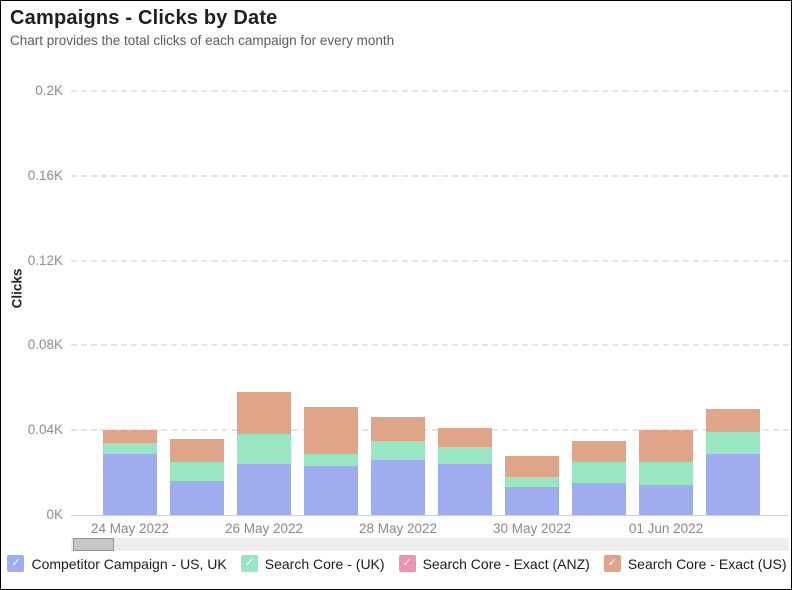 The height and width of the screenshot is (590, 792). Describe the element at coordinates (430, 515) in the screenshot. I see `x-axis-line` at that location.